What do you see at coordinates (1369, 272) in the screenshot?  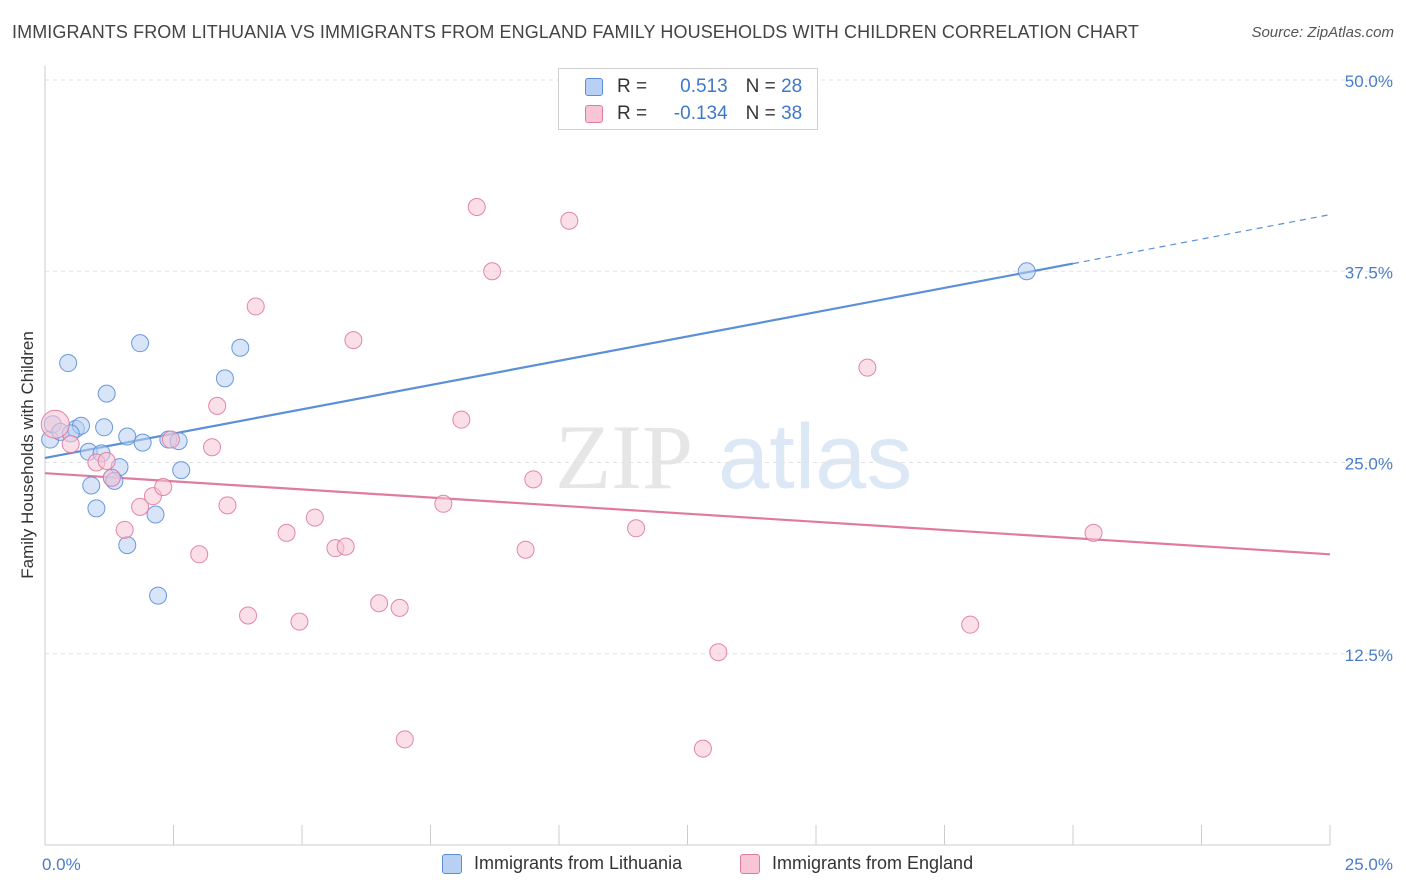 I see `y-tick-label-2: 37.5%` at bounding box center [1369, 272].